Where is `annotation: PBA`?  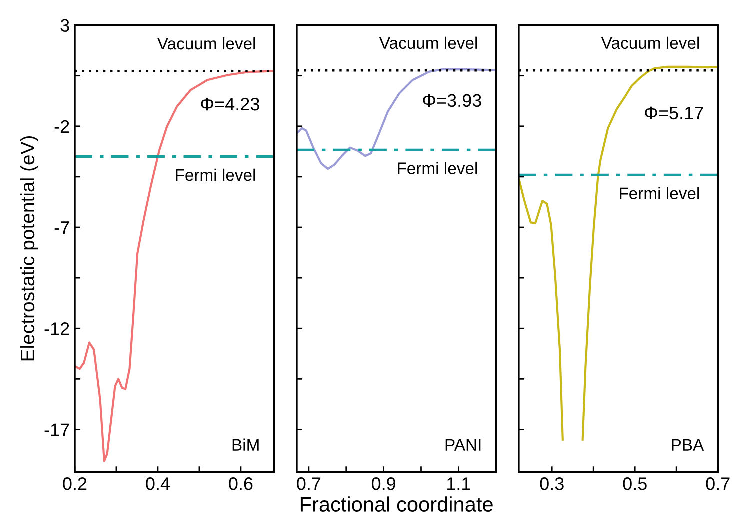 annotation: PBA is located at coordinates (688, 445).